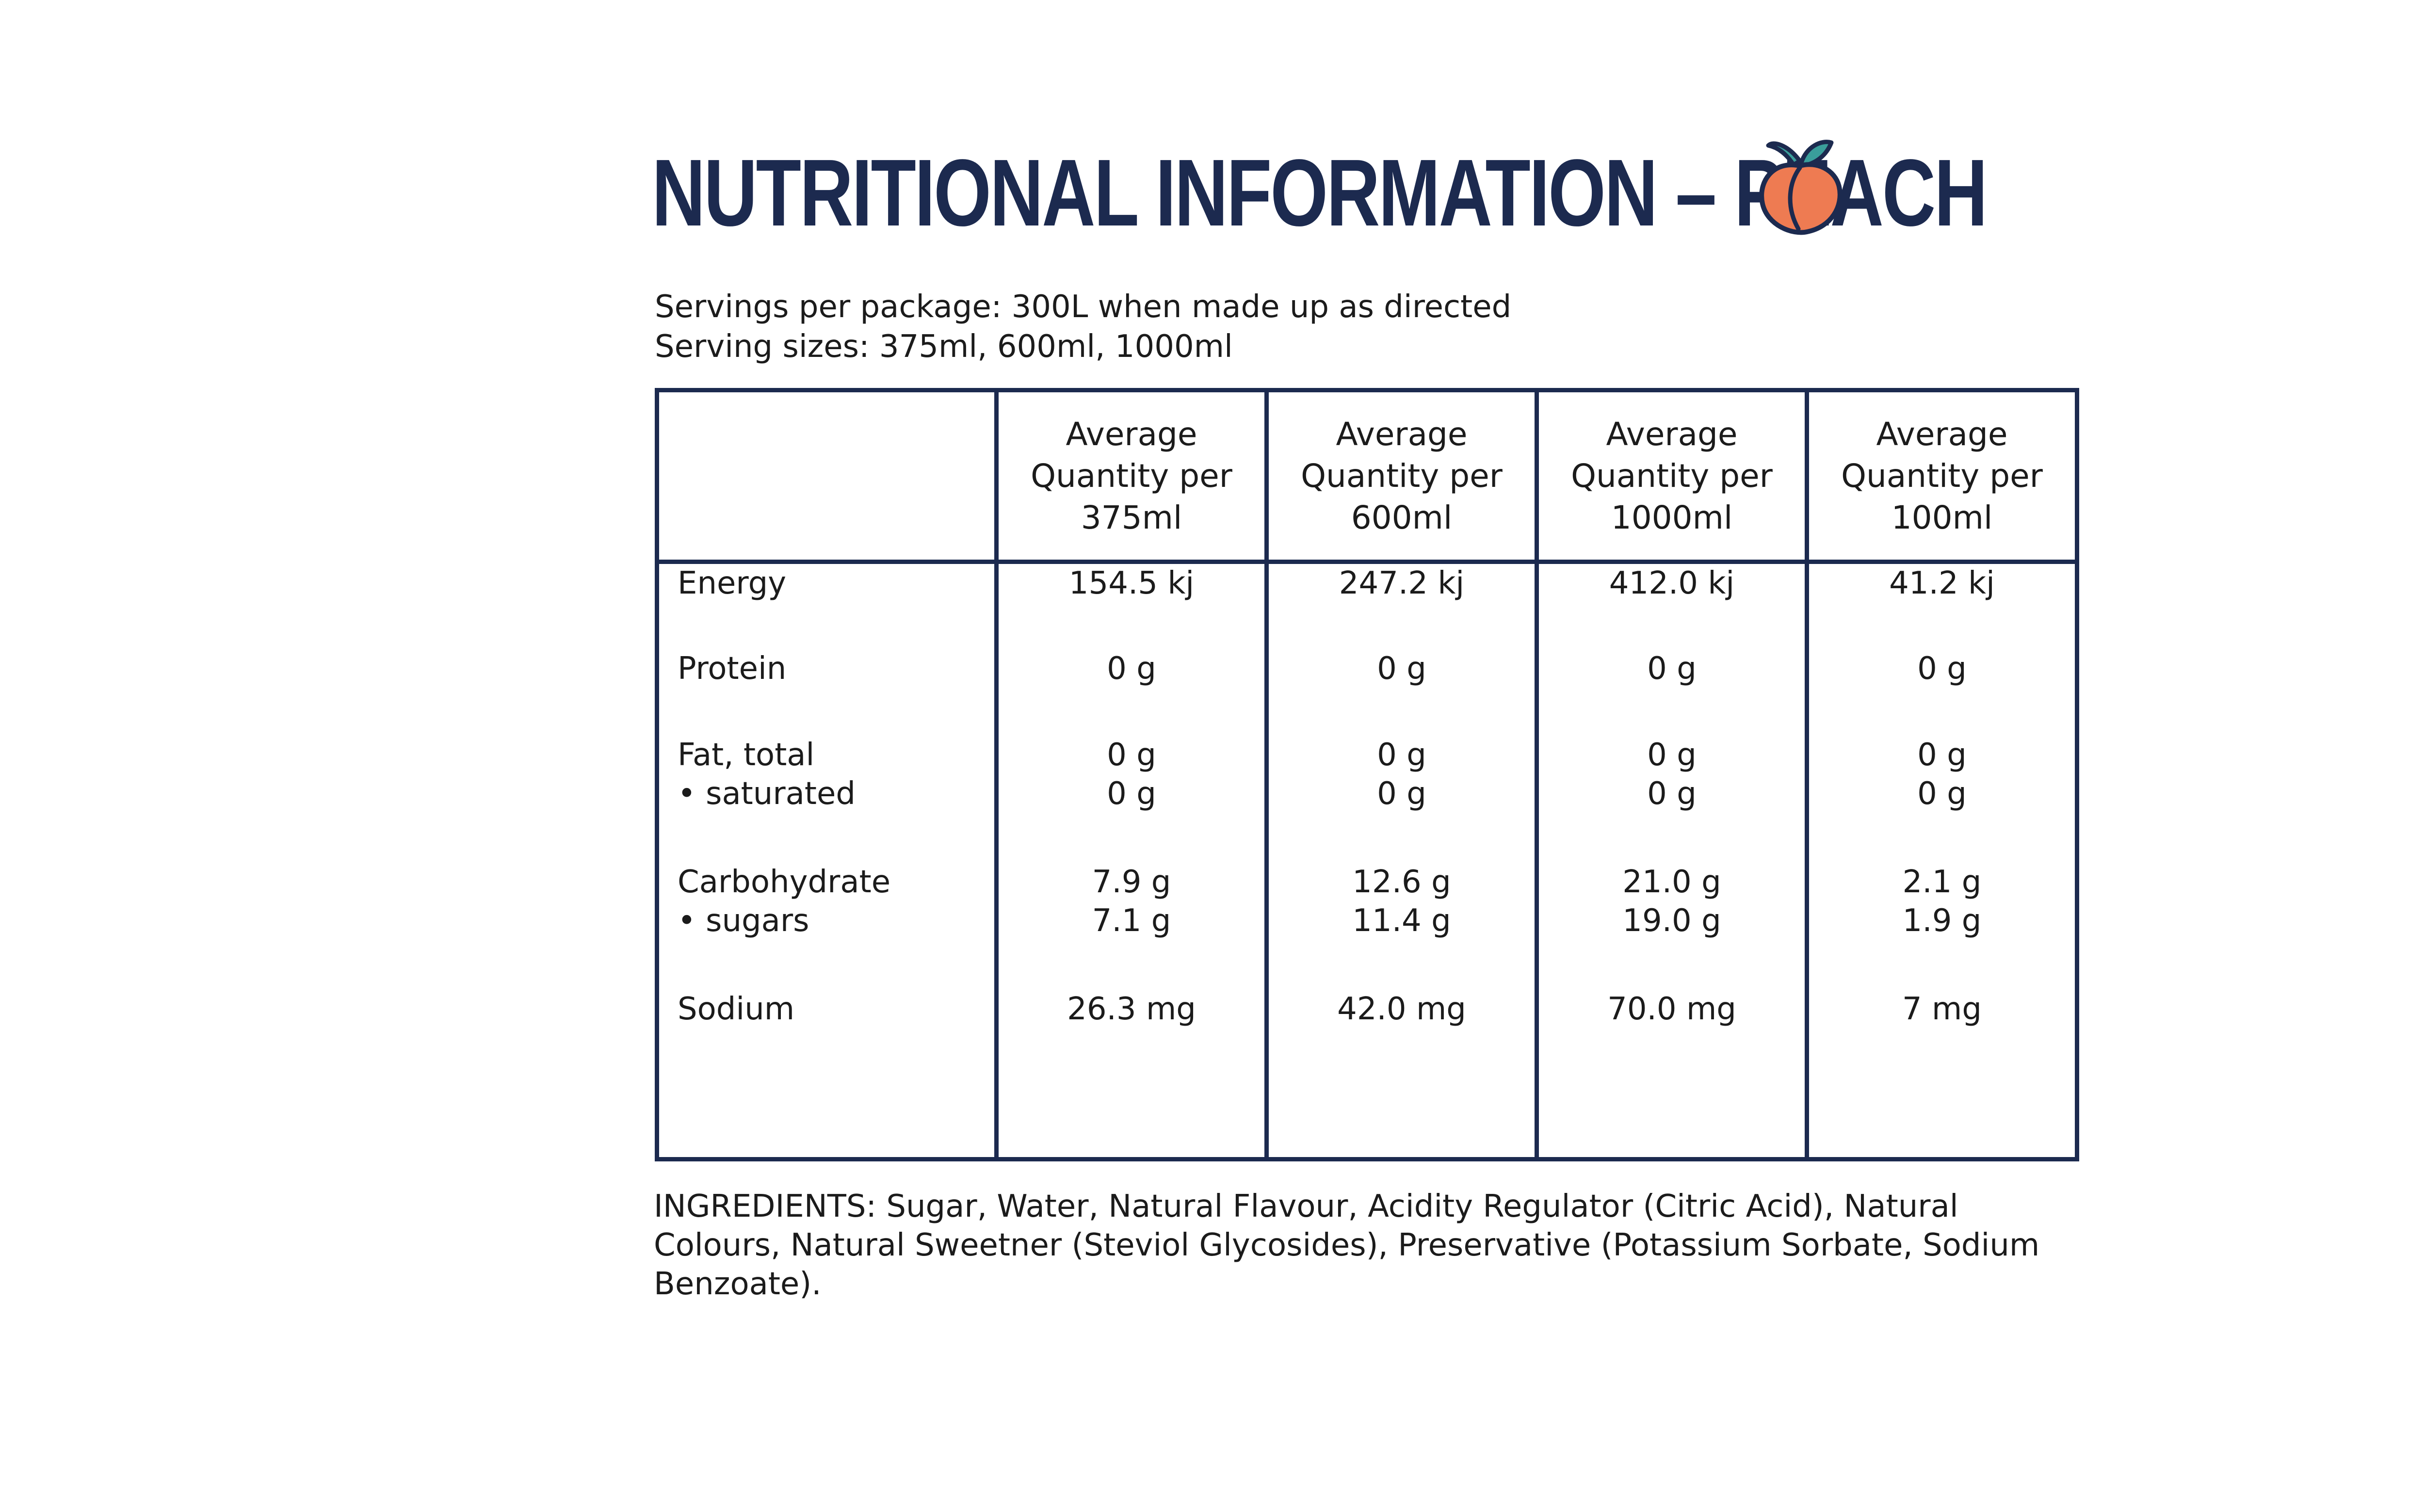  What do you see at coordinates (732, 583) in the screenshot?
I see `label-line: Energy` at bounding box center [732, 583].